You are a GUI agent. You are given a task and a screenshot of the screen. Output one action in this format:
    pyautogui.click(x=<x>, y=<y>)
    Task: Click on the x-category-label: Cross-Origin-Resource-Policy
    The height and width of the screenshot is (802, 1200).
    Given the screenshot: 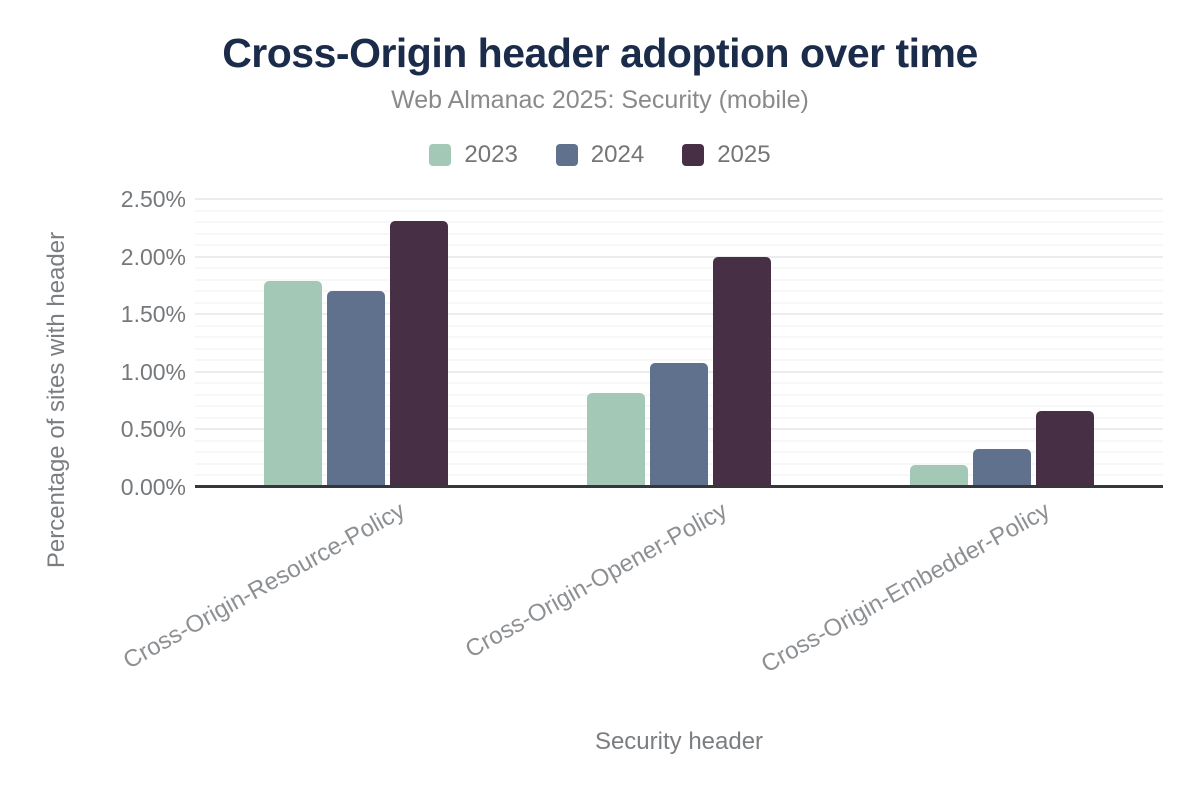 What is the action you would take?
    pyautogui.click(x=264, y=586)
    